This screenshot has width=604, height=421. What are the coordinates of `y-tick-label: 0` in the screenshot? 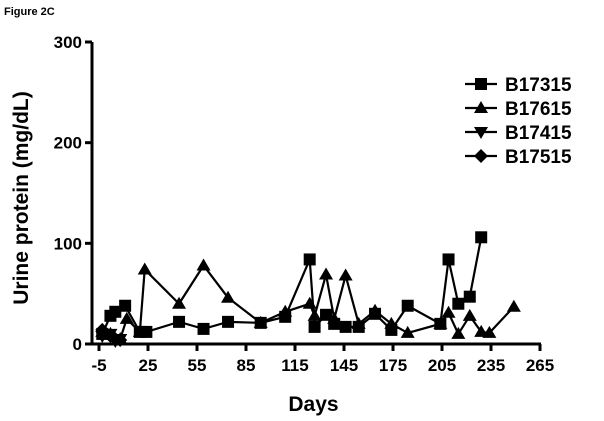 It's located at (77, 344).